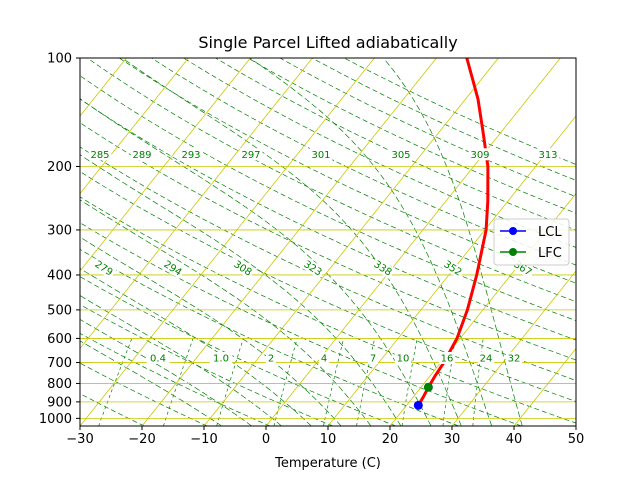 This screenshot has height=480, width=640. What do you see at coordinates (59, 230) in the screenshot?
I see `y-tick-label: 300` at bounding box center [59, 230].